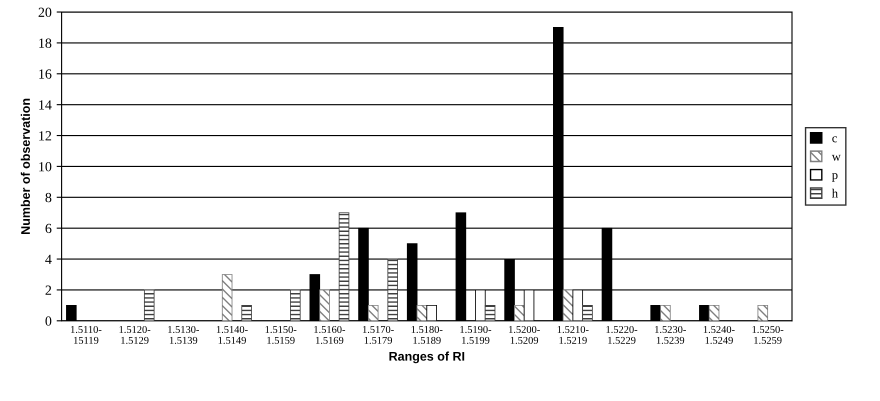 The image size is (880, 401). I want to click on y-tick-label: 2, so click(49, 290).